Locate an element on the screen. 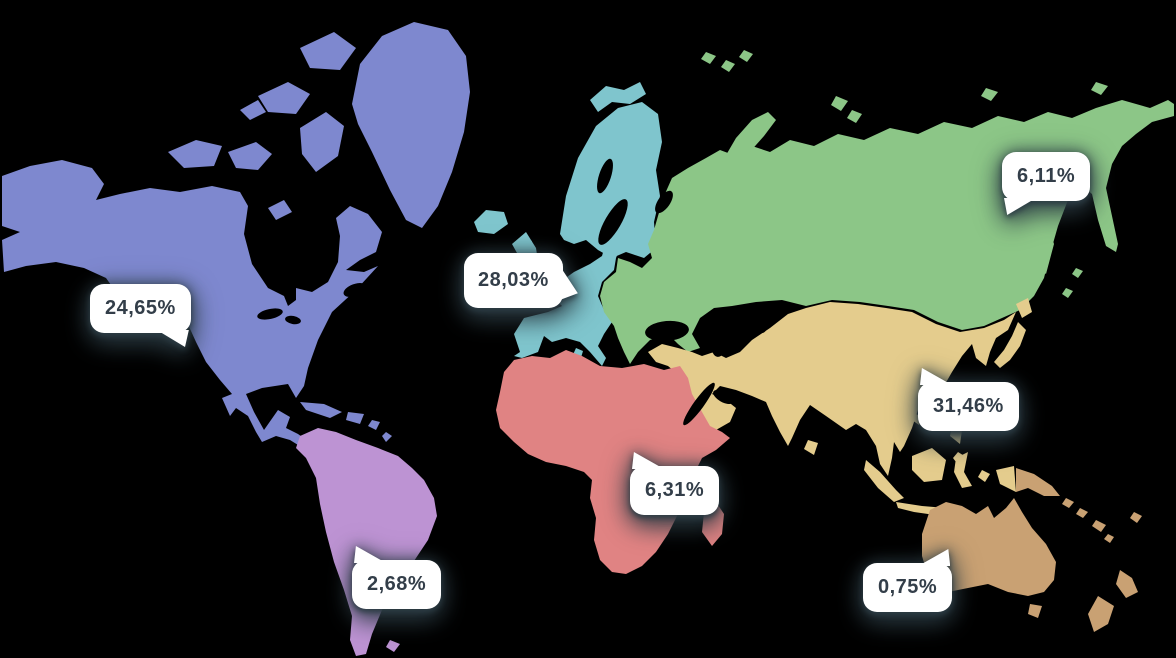 This screenshot has width=1176, height=658. callout-africa: 6,31% is located at coordinates (675, 483).